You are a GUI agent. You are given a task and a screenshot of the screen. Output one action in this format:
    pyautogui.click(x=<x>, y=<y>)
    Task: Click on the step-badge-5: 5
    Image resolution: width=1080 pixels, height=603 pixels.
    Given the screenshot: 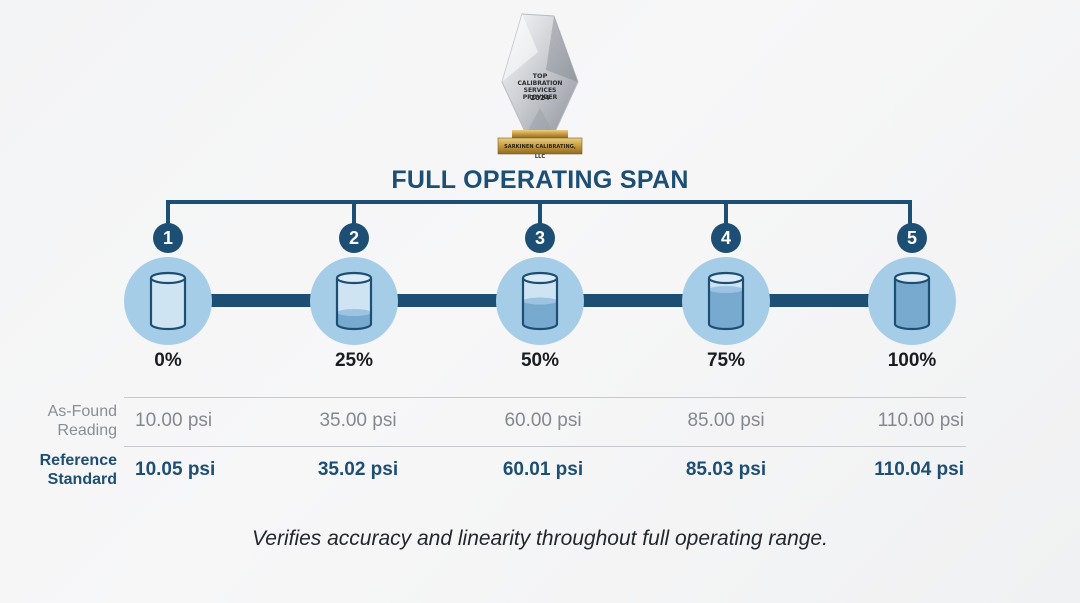 What is the action you would take?
    pyautogui.click(x=912, y=238)
    